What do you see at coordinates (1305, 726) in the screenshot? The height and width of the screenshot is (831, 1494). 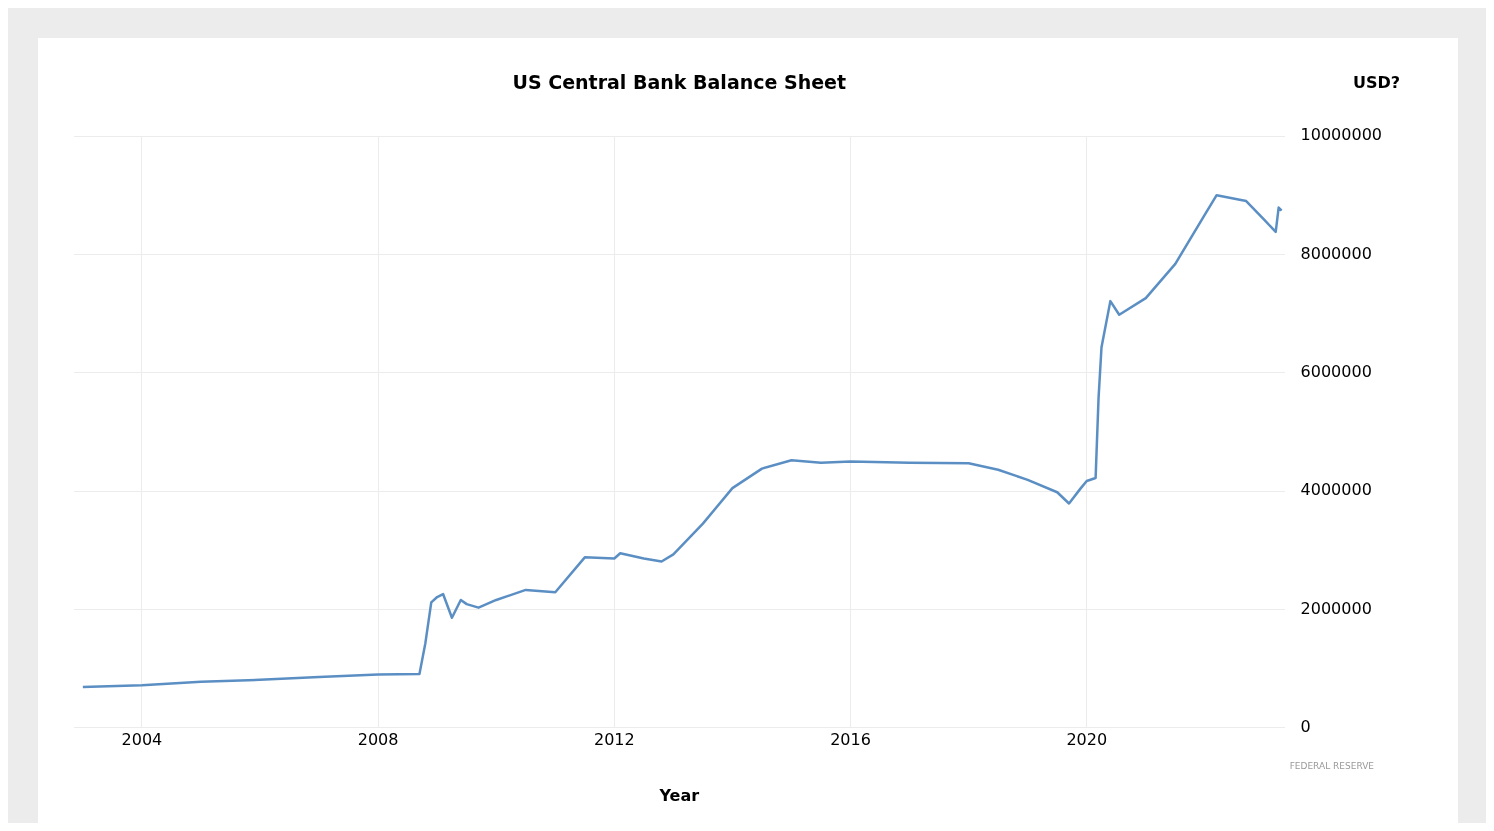 I see `y-tick-label: 0` at bounding box center [1305, 726].